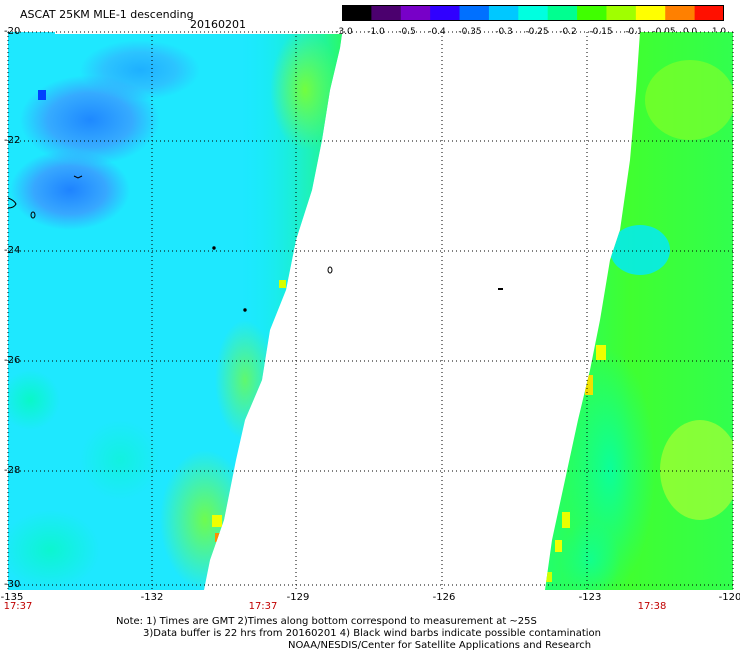  I want to click on lon-label: -126, so click(444, 597).